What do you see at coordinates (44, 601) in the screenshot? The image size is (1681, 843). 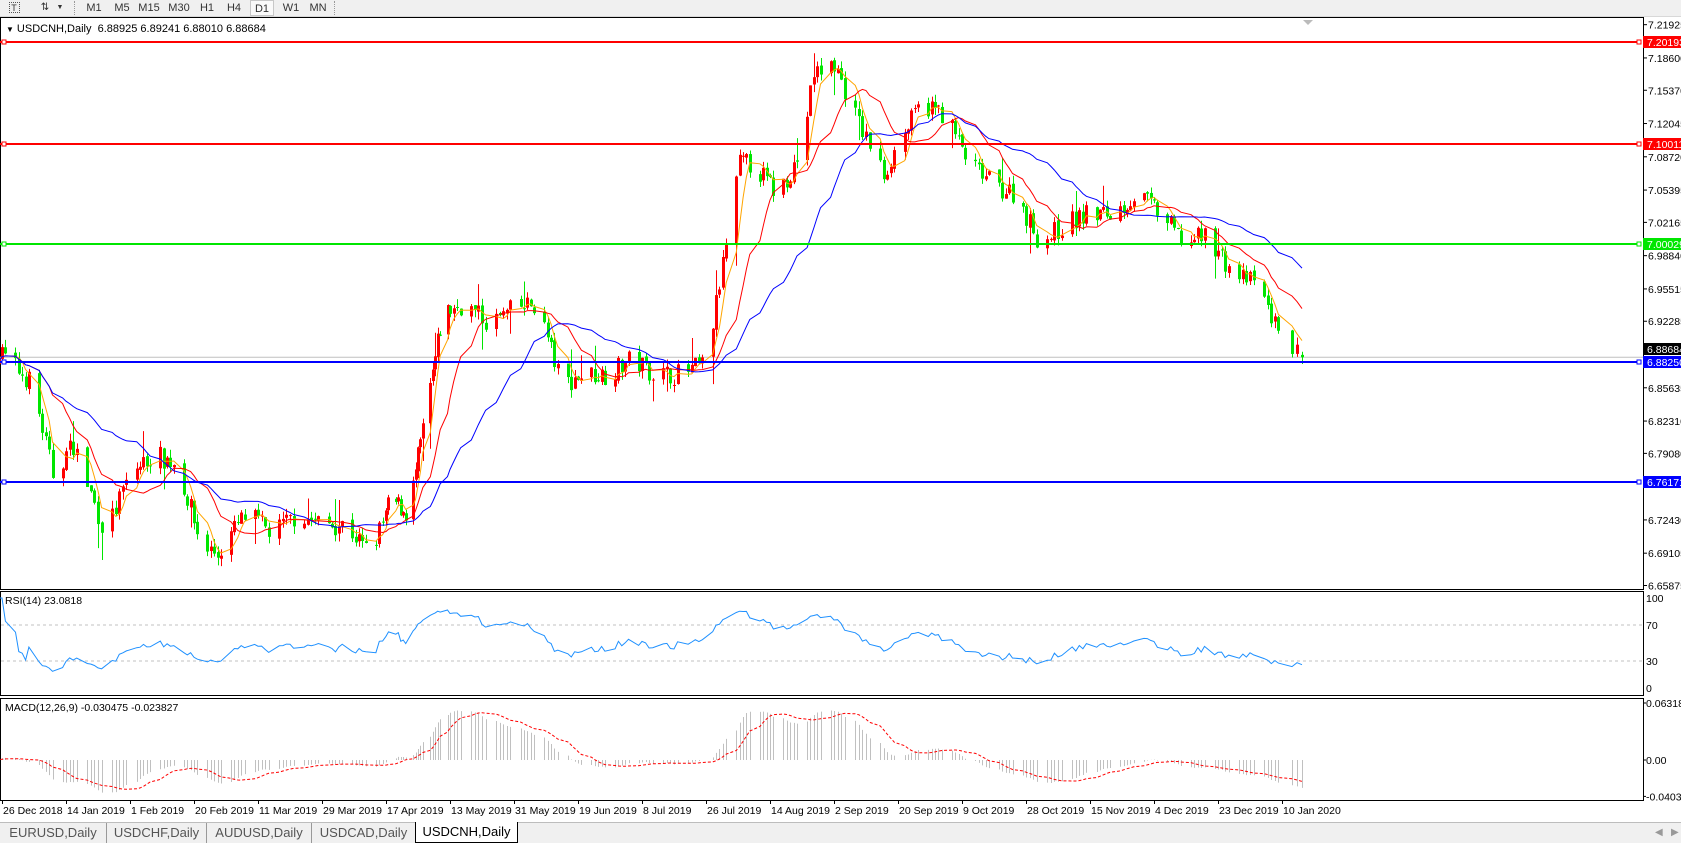 I see `rsi-label: RSI(14) 23.0818` at bounding box center [44, 601].